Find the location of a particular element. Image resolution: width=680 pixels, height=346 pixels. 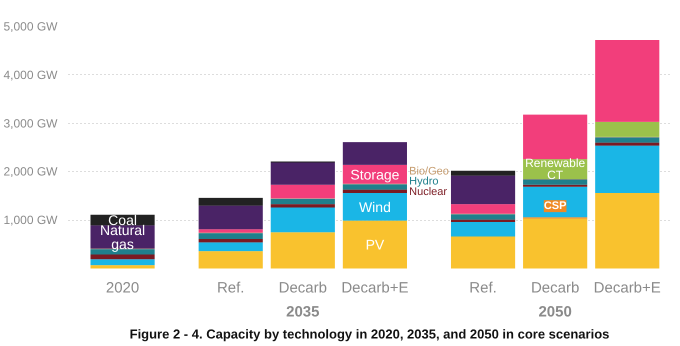

series-label: Renewable CT is located at coordinates (555, 169).